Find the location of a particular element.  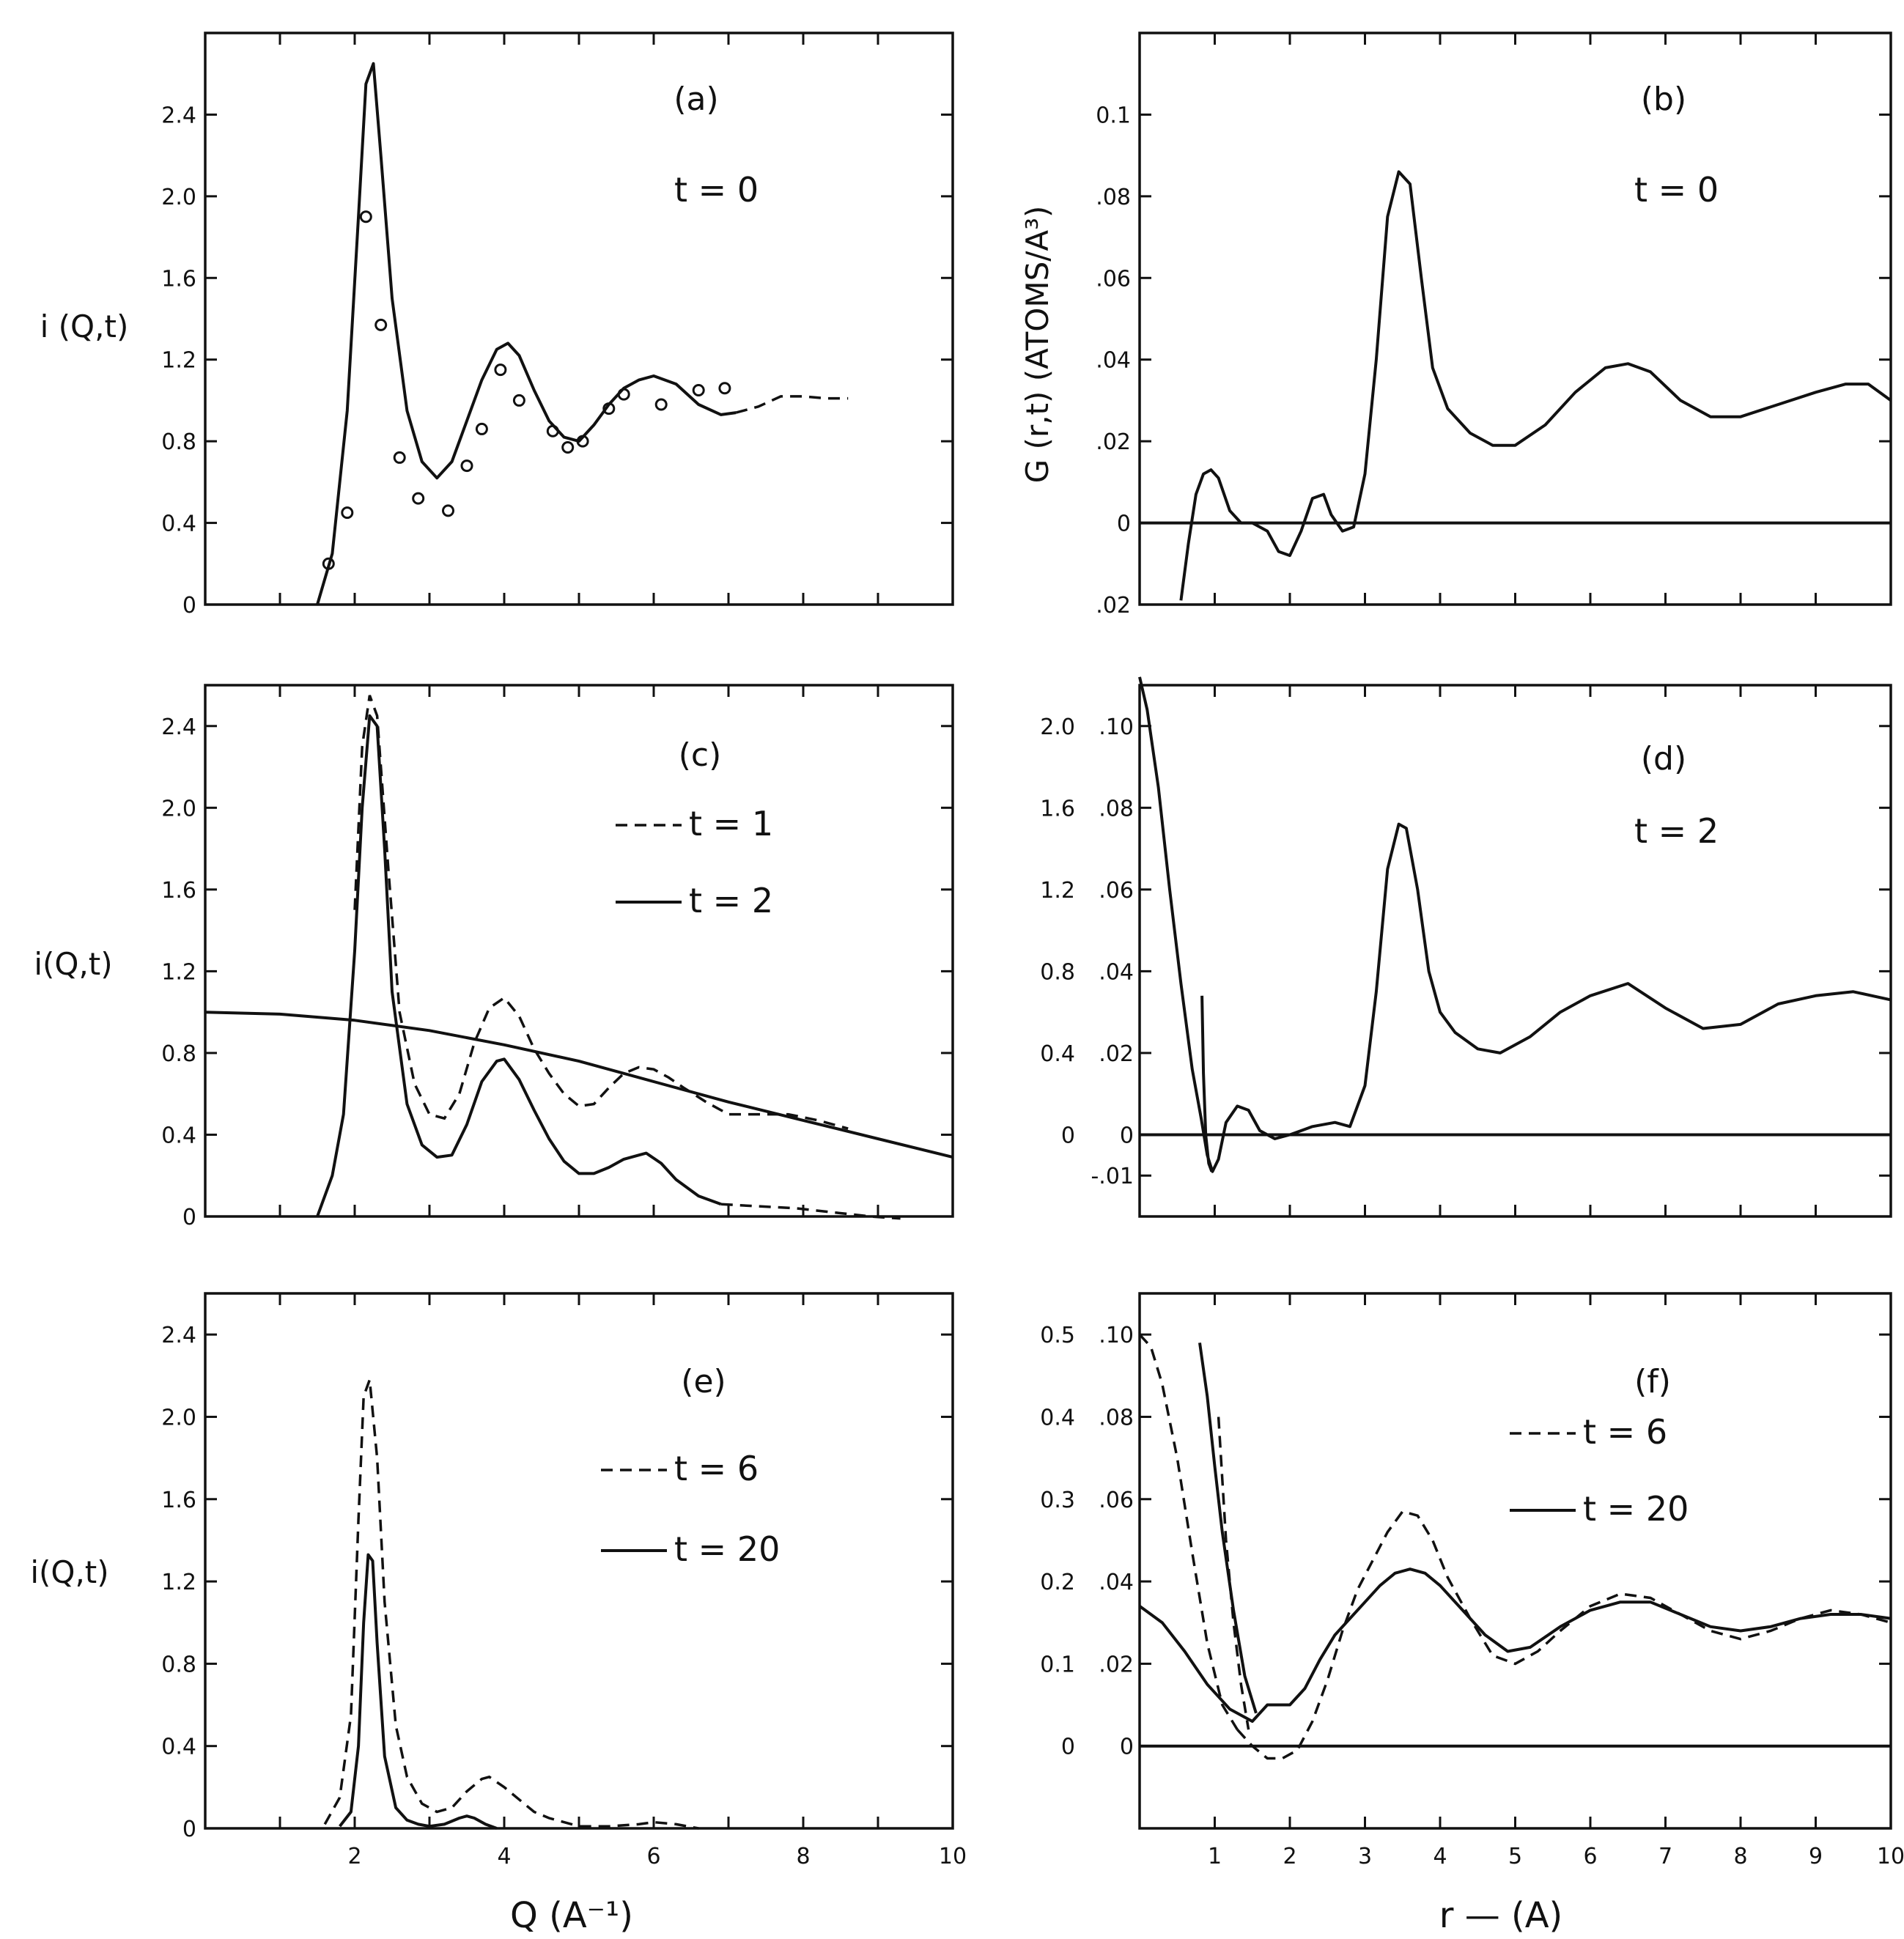

x-tick-label: 9 is located at coordinates (1816, 1856).